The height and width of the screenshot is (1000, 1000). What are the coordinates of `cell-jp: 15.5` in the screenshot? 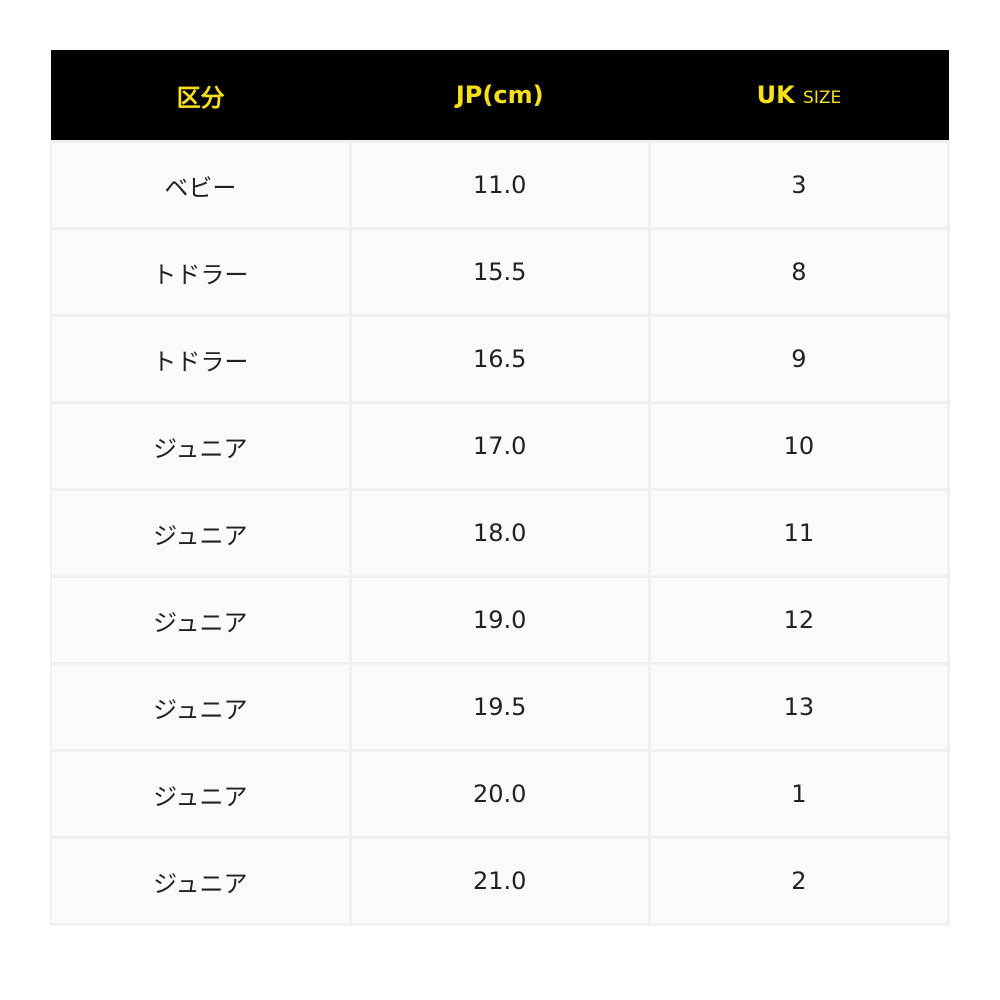 It's located at (499, 272).